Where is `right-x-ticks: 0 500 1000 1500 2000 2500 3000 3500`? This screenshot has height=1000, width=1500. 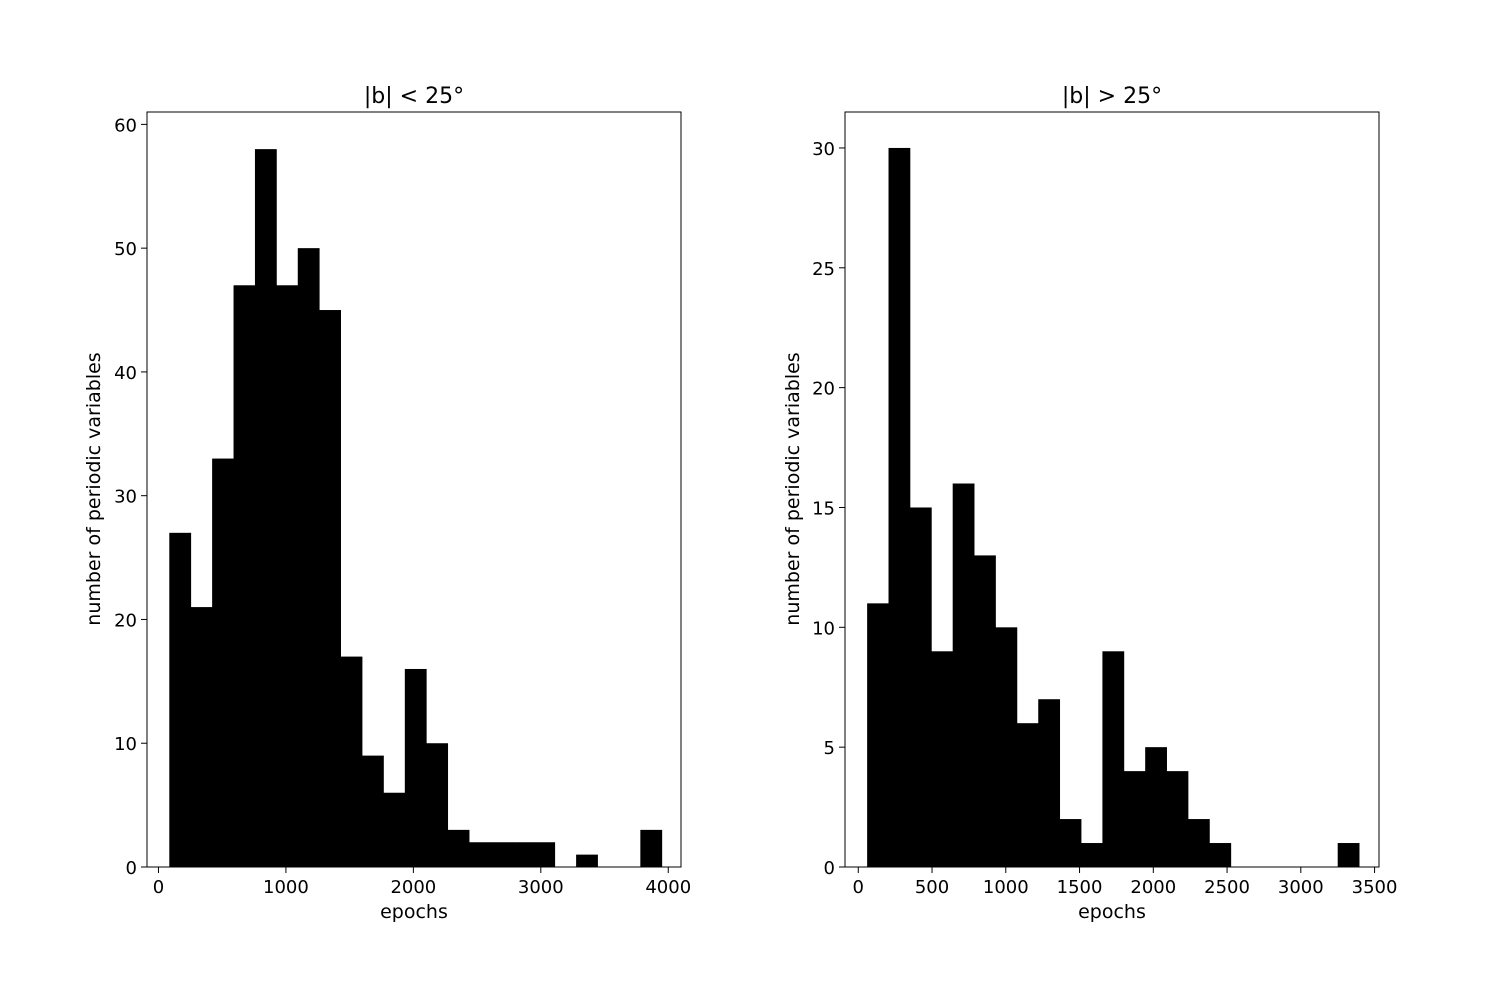
right-x-ticks: 0 500 1000 1500 2000 2500 3000 3500 is located at coordinates (1125, 882).